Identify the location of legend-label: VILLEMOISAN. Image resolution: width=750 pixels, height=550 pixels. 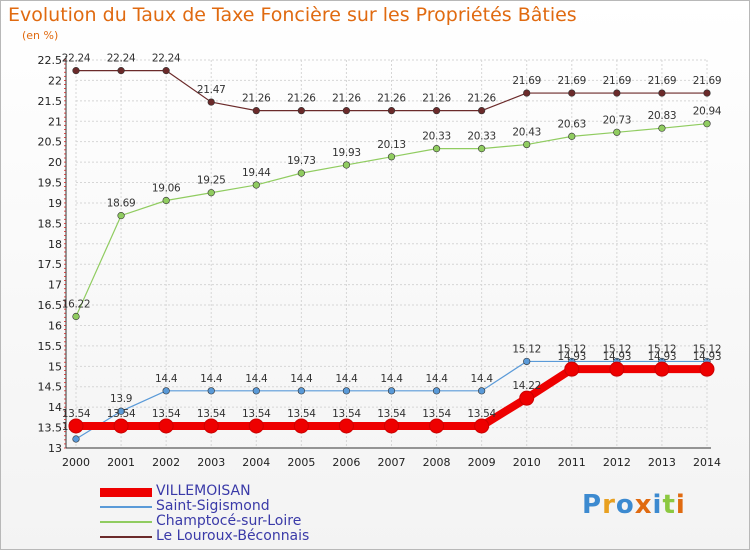
(203, 491).